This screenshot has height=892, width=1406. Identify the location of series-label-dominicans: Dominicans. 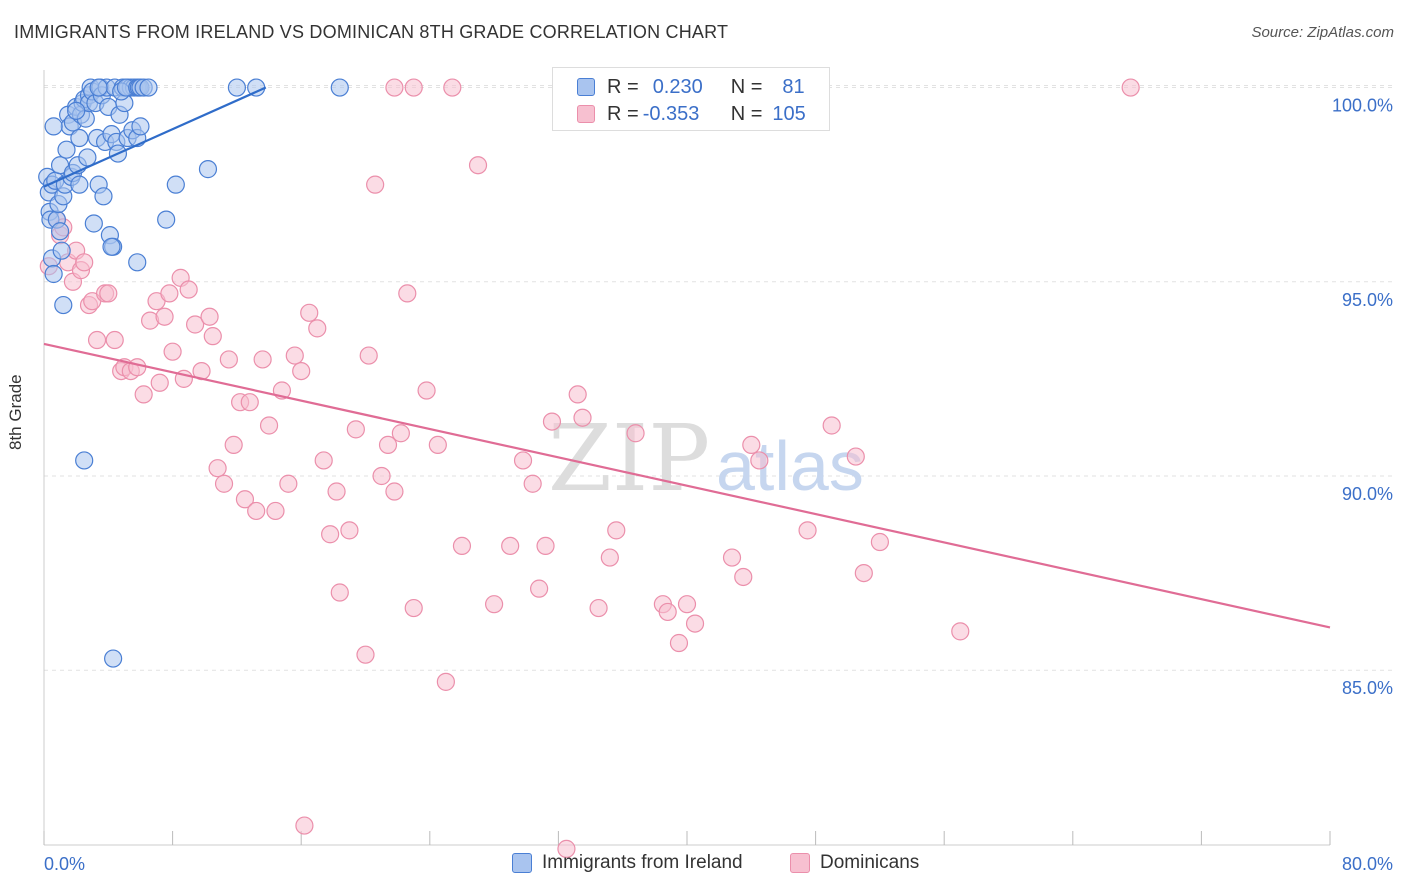
(870, 862).